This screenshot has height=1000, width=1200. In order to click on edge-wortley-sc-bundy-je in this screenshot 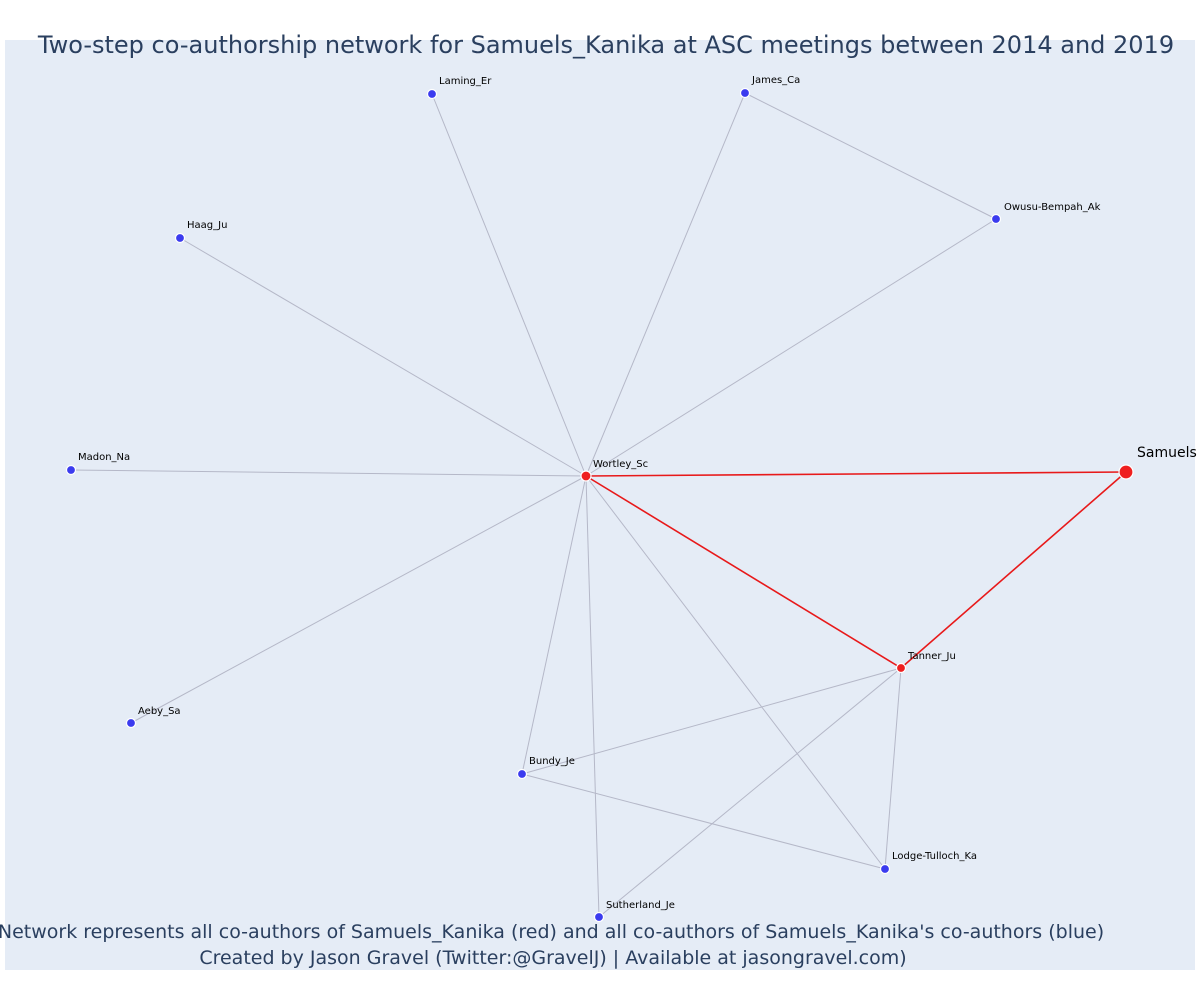, I will do `click(554, 625)`.